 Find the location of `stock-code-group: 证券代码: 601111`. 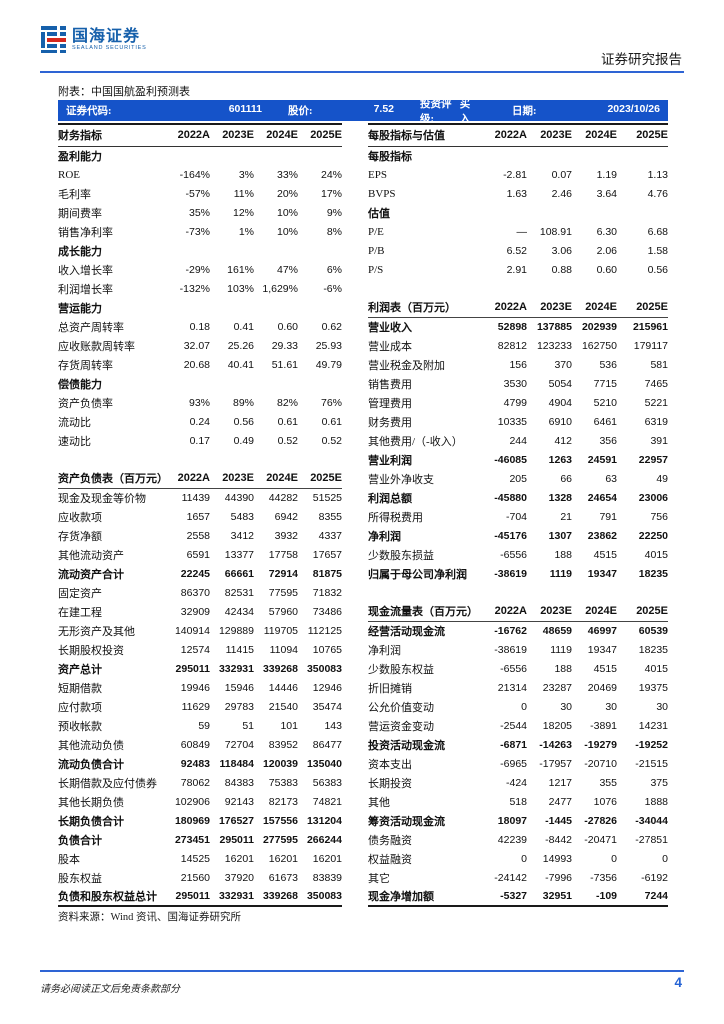

stock-code-group: 证券代码: 601111 is located at coordinates (164, 110).